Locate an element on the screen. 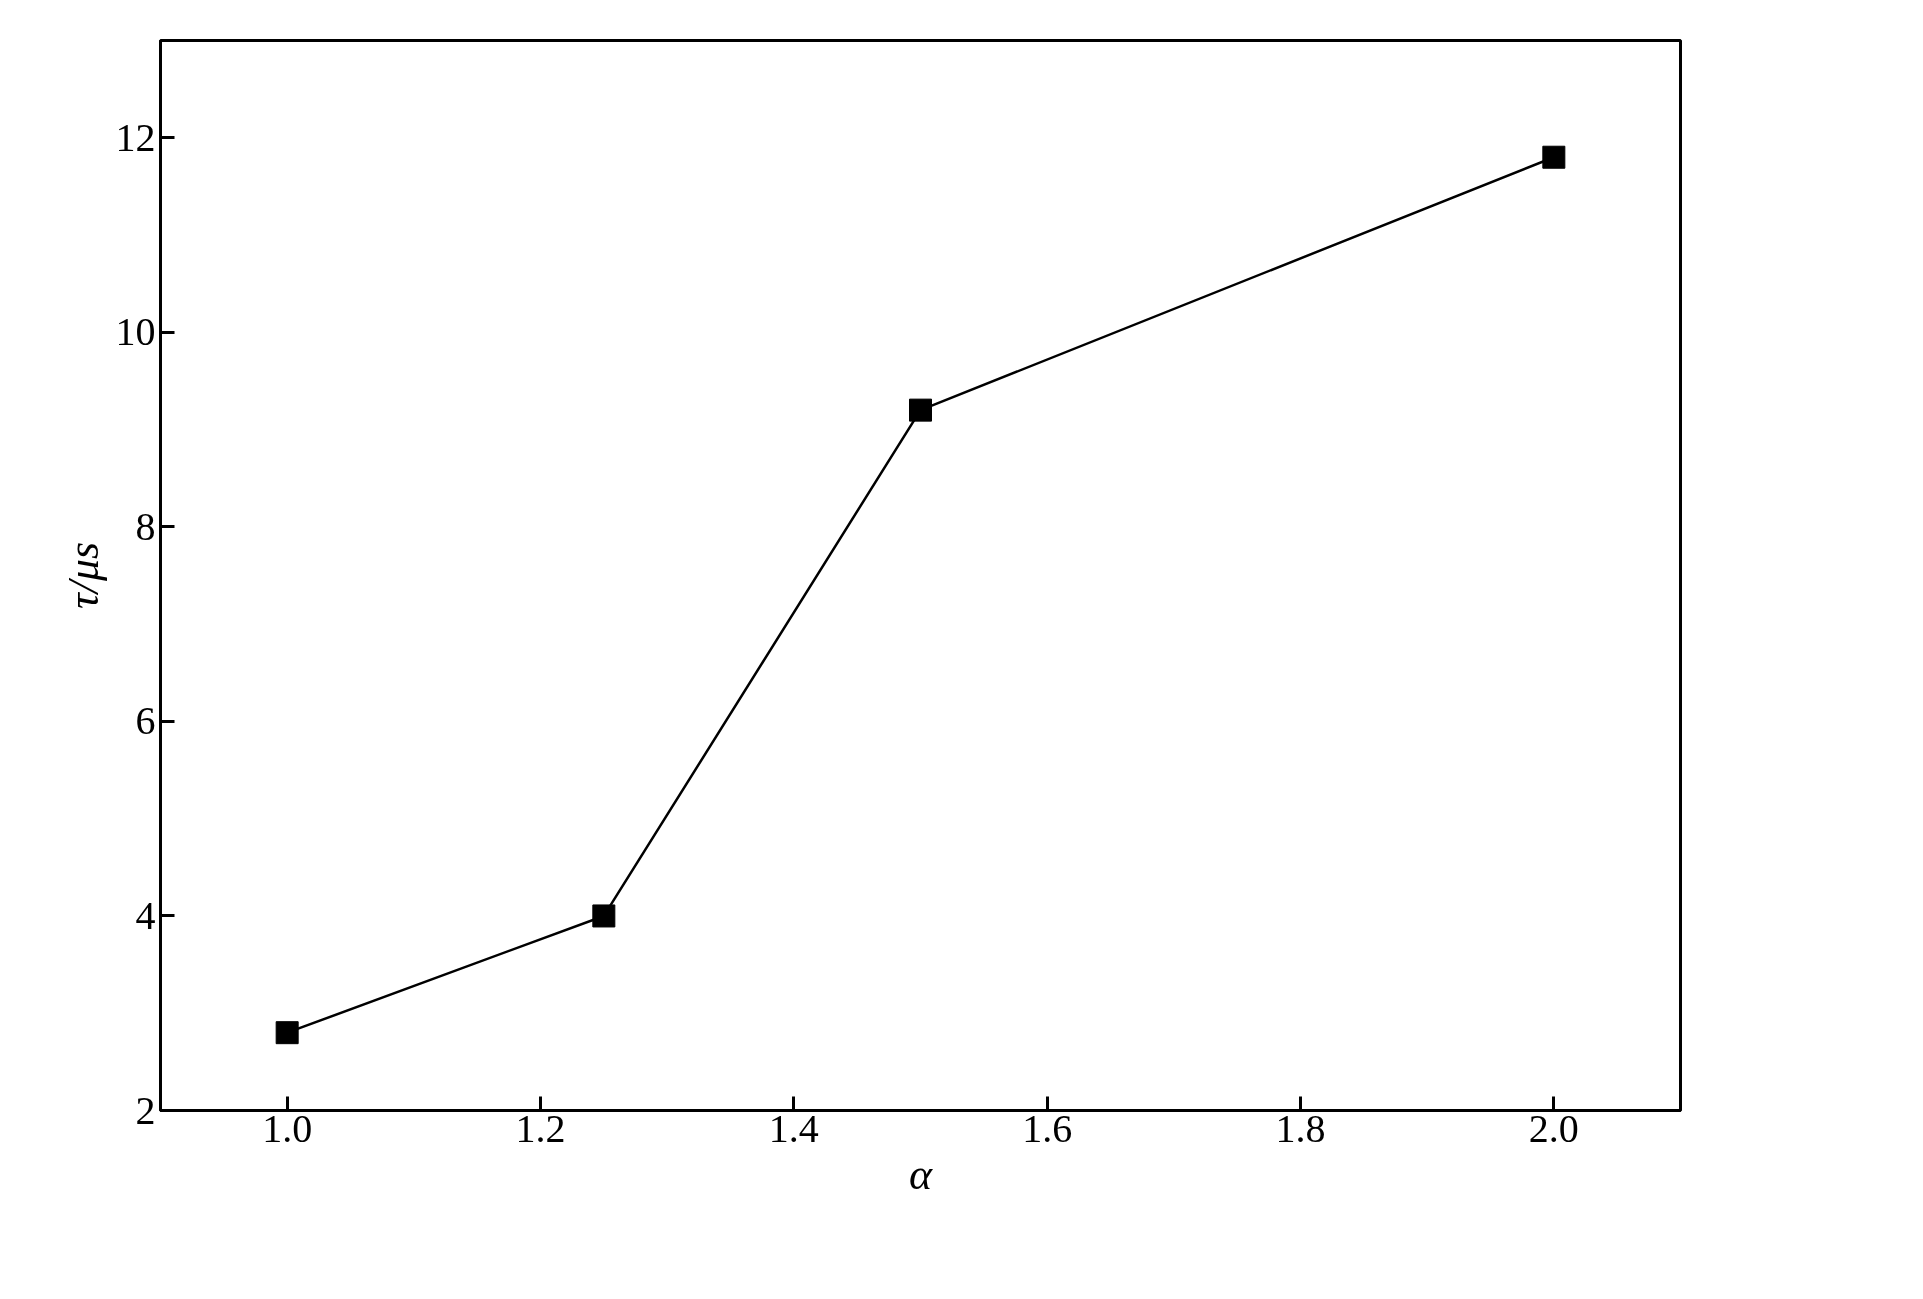 The height and width of the screenshot is (1299, 1923). x-tick-label: 1.8 is located at coordinates (1300, 1128).